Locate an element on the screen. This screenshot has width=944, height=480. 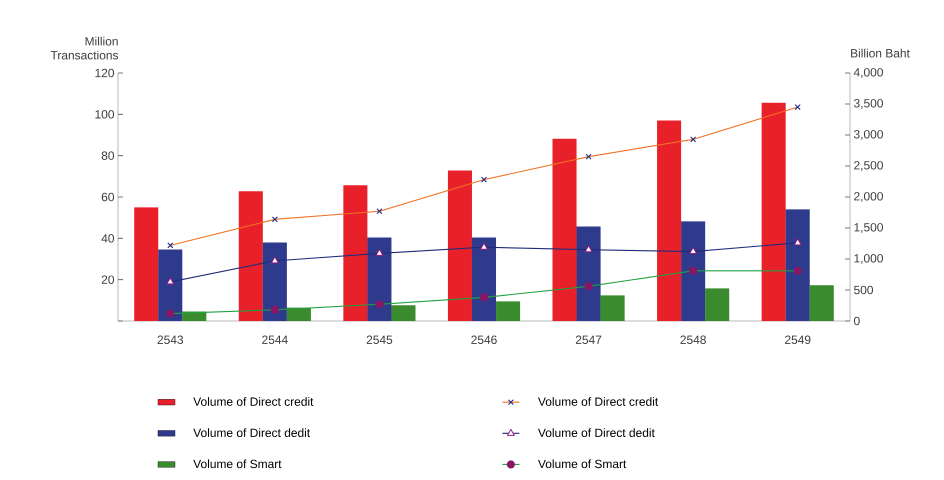
y2-tick-label: 0 is located at coordinates (857, 321).